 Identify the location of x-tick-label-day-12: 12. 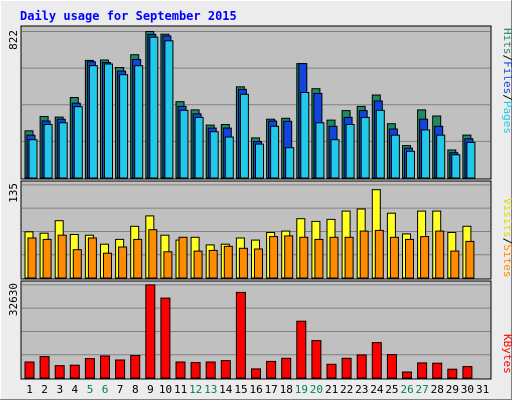
(195, 389).